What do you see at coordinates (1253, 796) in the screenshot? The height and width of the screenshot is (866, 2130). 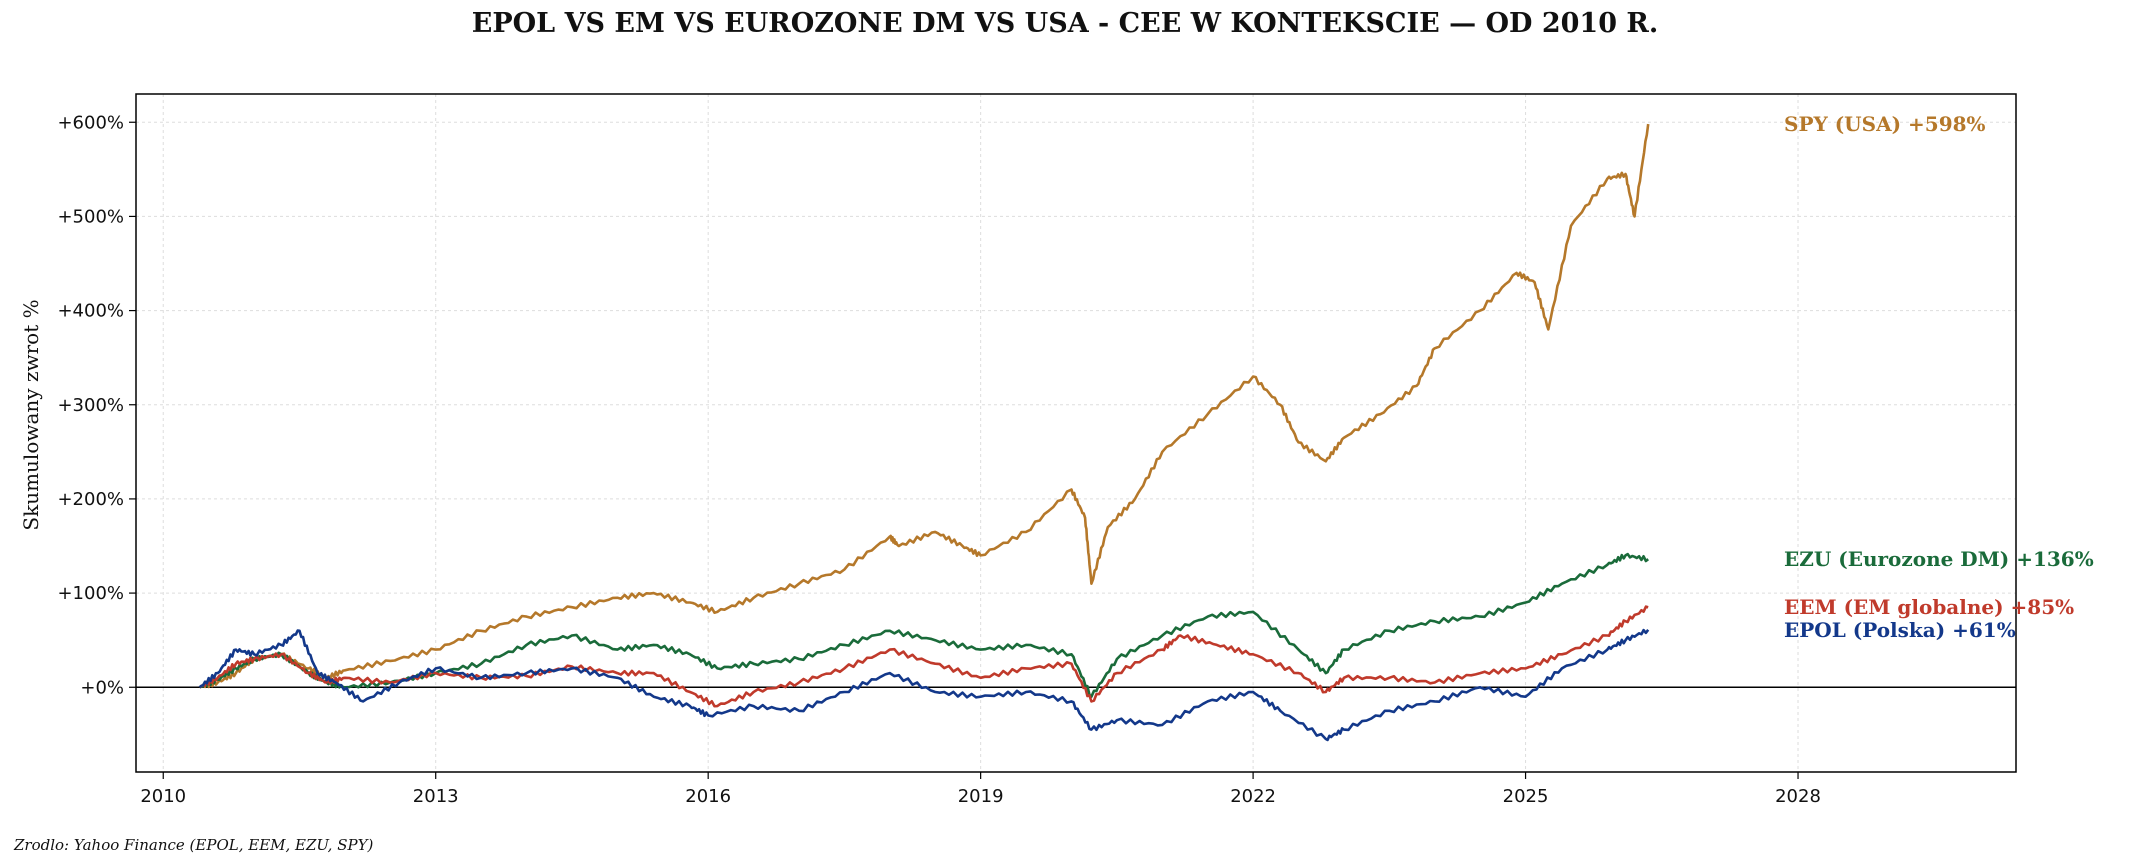 I see `x-tick-label: 2022` at bounding box center [1253, 796].